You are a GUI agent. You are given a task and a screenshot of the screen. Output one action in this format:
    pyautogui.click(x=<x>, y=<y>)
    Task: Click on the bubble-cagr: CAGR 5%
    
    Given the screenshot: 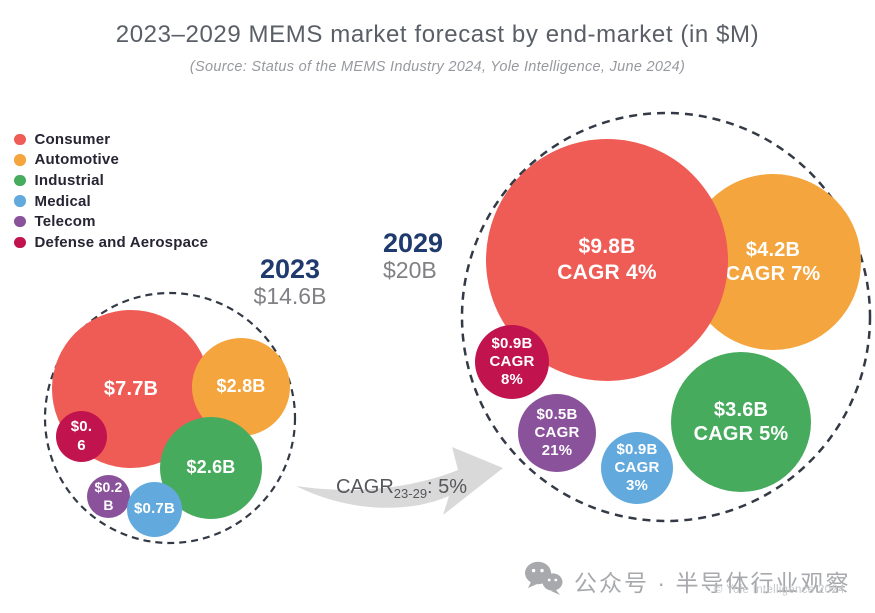 What is the action you would take?
    pyautogui.click(x=741, y=434)
    